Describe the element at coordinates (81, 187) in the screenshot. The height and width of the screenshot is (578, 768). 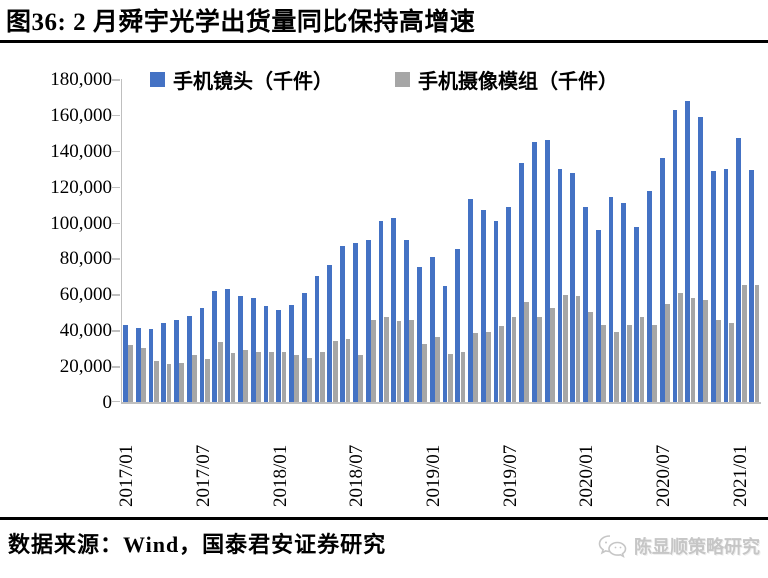
I see `y-axis-label: 120,000` at that location.